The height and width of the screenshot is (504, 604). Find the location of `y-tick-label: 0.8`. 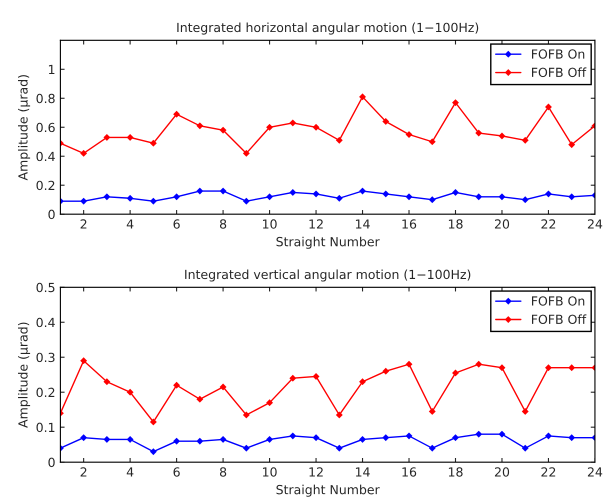

y-tick-label: 0.8 is located at coordinates (45, 99).